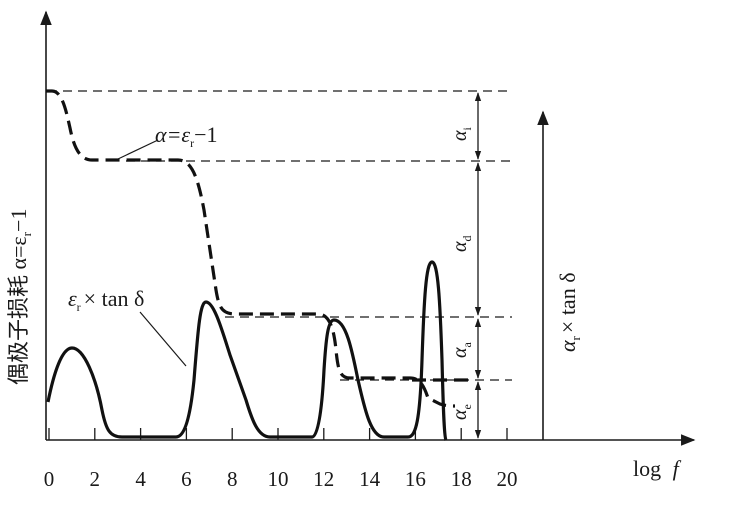 This screenshot has height=508, width=731. I want to click on dim-label-i-symbol: α, so click(460, 135).